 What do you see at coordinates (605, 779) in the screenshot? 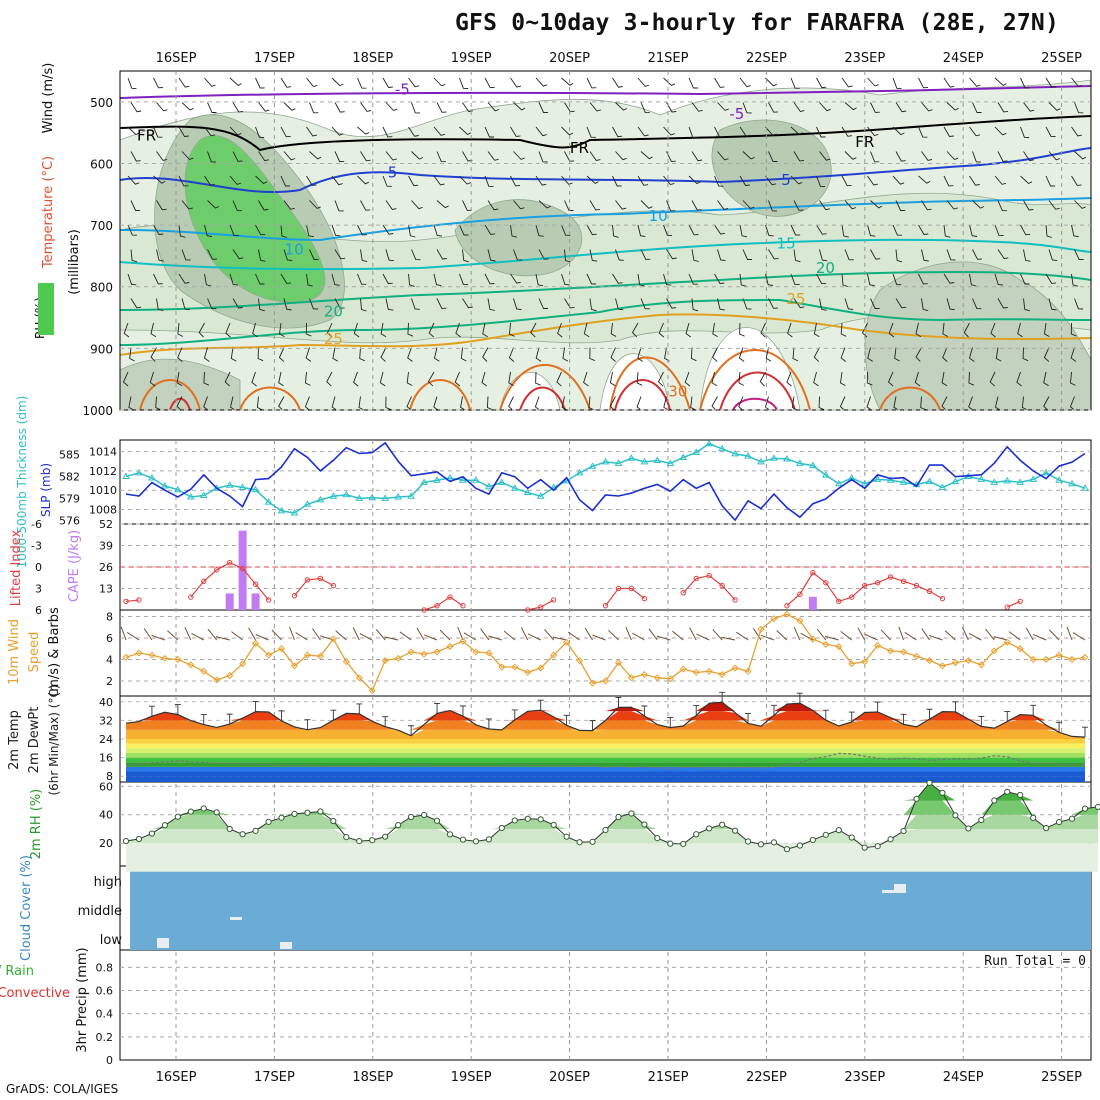
I see `temp-base-stripe` at bounding box center [605, 779].